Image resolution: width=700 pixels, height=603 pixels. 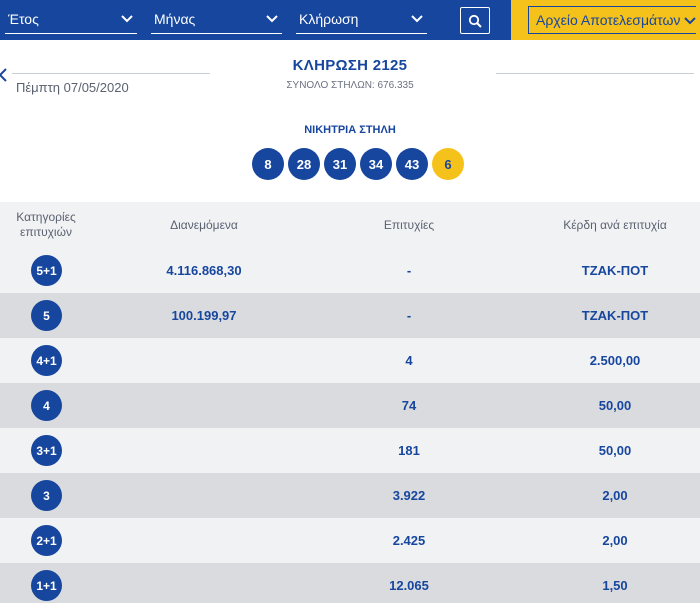 What do you see at coordinates (615, 585) in the screenshot?
I see `prize-value: 1,50` at bounding box center [615, 585].